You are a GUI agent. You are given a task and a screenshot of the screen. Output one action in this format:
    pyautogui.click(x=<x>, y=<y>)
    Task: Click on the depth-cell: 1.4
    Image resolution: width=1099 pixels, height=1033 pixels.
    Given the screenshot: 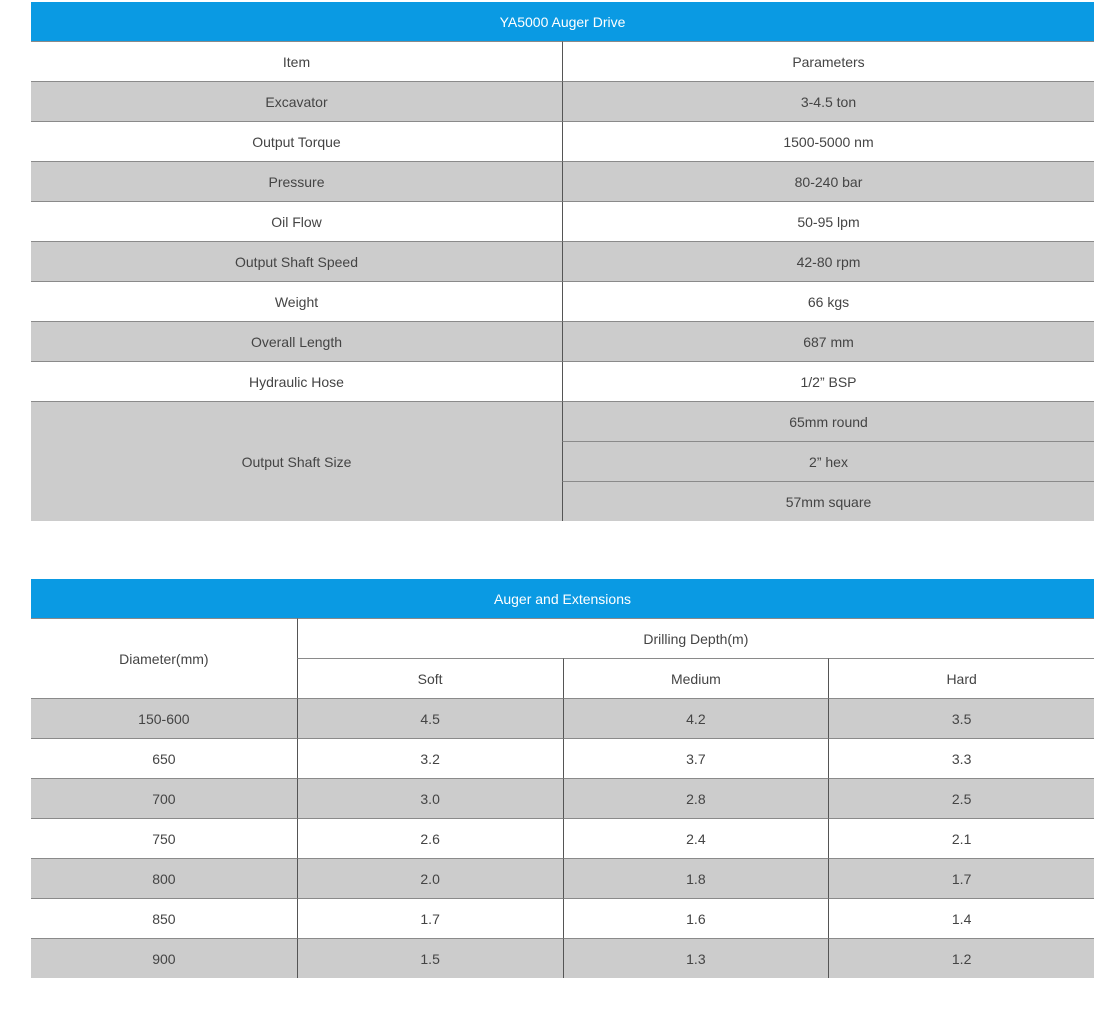 What is the action you would take?
    pyautogui.click(x=961, y=918)
    